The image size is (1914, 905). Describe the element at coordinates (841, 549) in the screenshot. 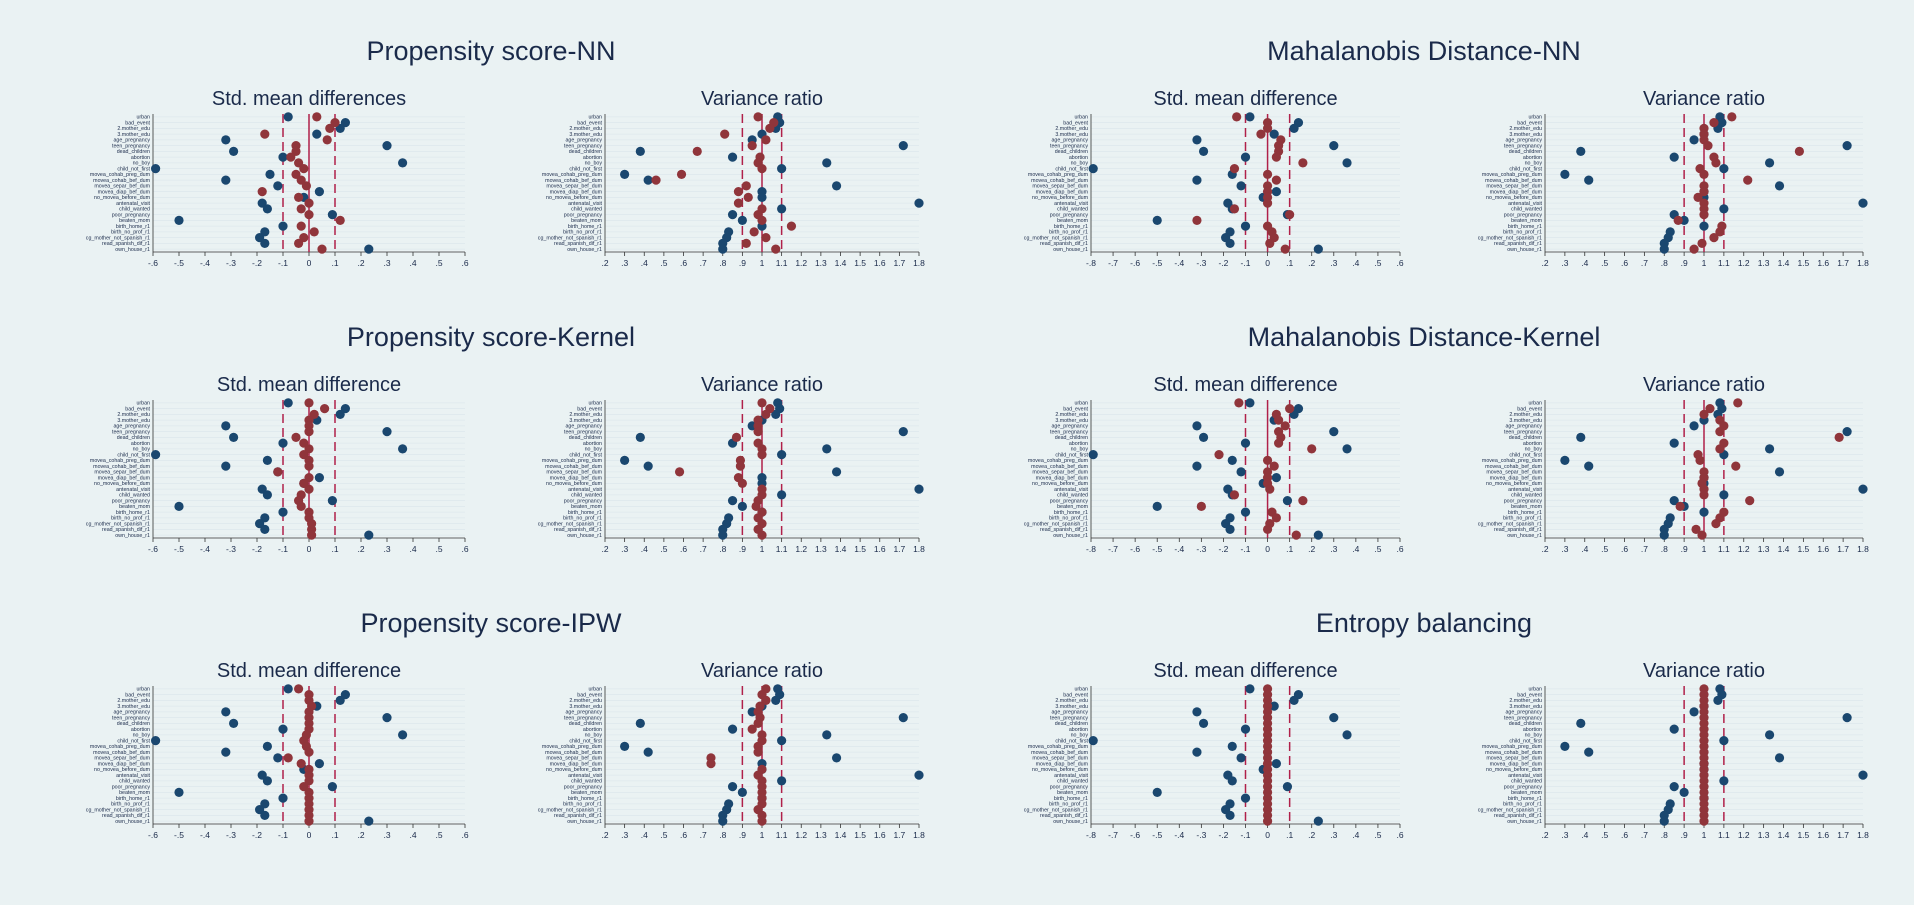

I see `x-tick-label: 1.4` at that location.